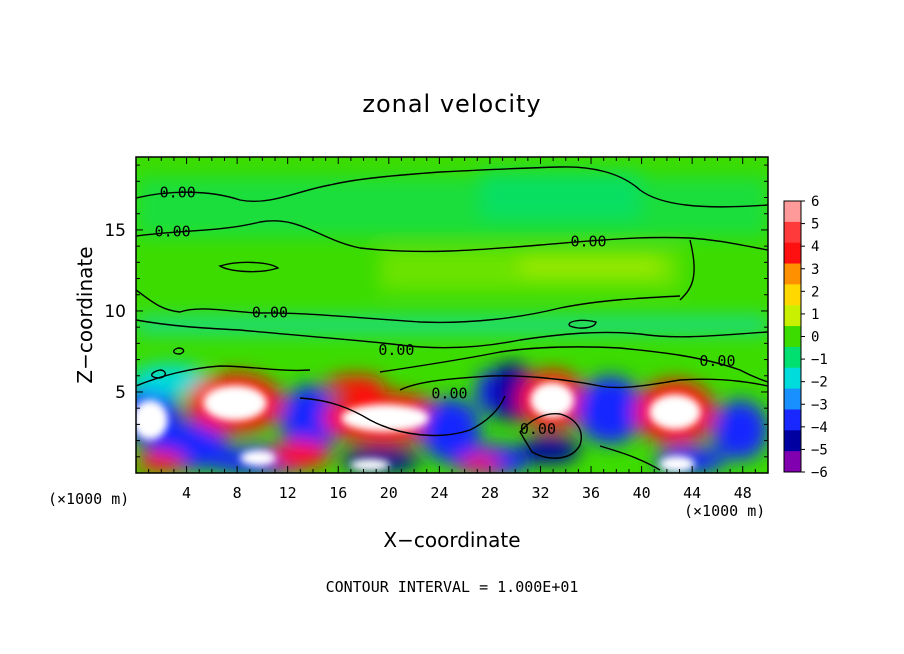 This screenshot has height=654, width=904. I want to click on y-tick-labels: 5 10 15, so click(115, 312).